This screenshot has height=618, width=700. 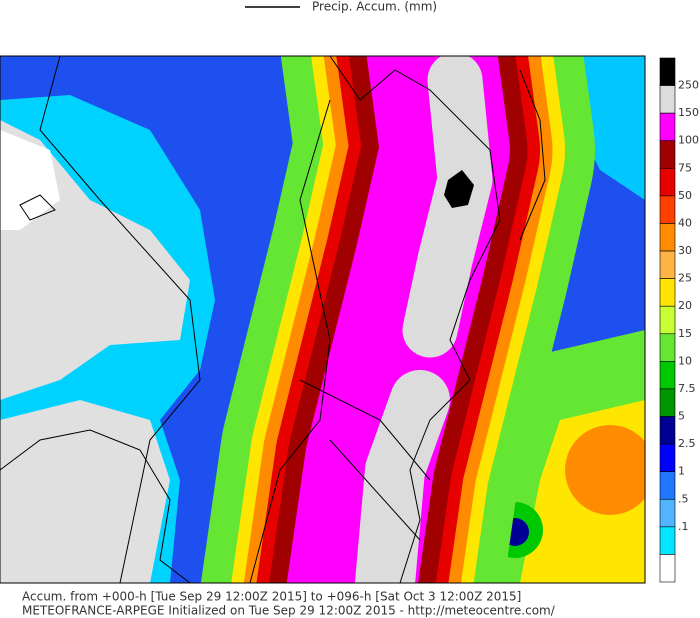 I want to click on colorbar-label: 25, so click(x=685, y=278).